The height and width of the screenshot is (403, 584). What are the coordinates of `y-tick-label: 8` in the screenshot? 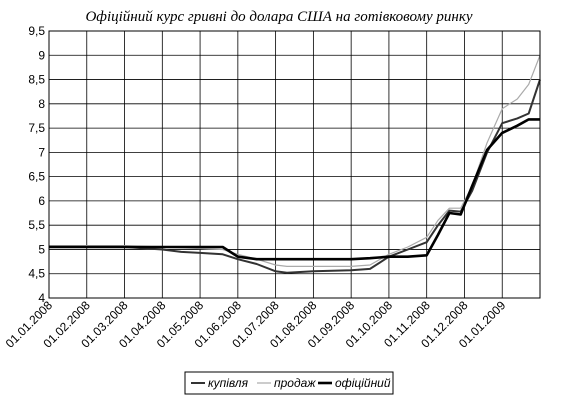 It's located at (41, 104).